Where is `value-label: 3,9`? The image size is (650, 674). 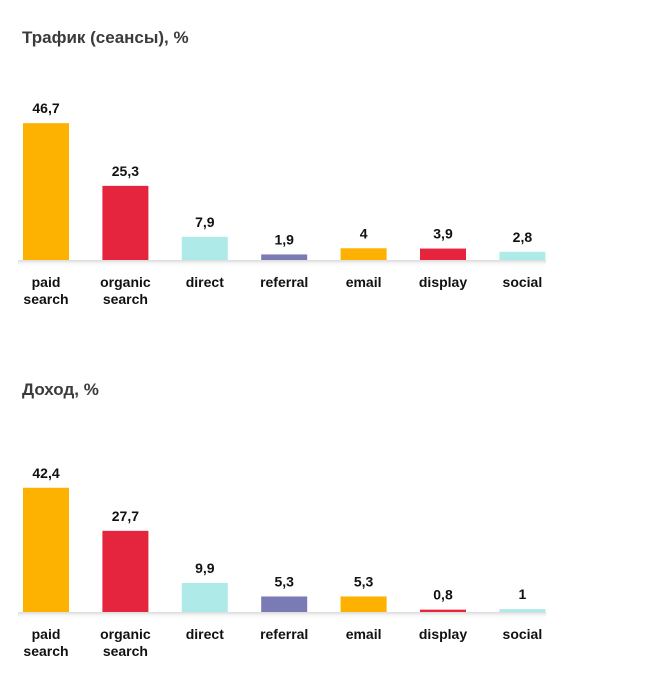 value-label: 3,9 is located at coordinates (443, 234).